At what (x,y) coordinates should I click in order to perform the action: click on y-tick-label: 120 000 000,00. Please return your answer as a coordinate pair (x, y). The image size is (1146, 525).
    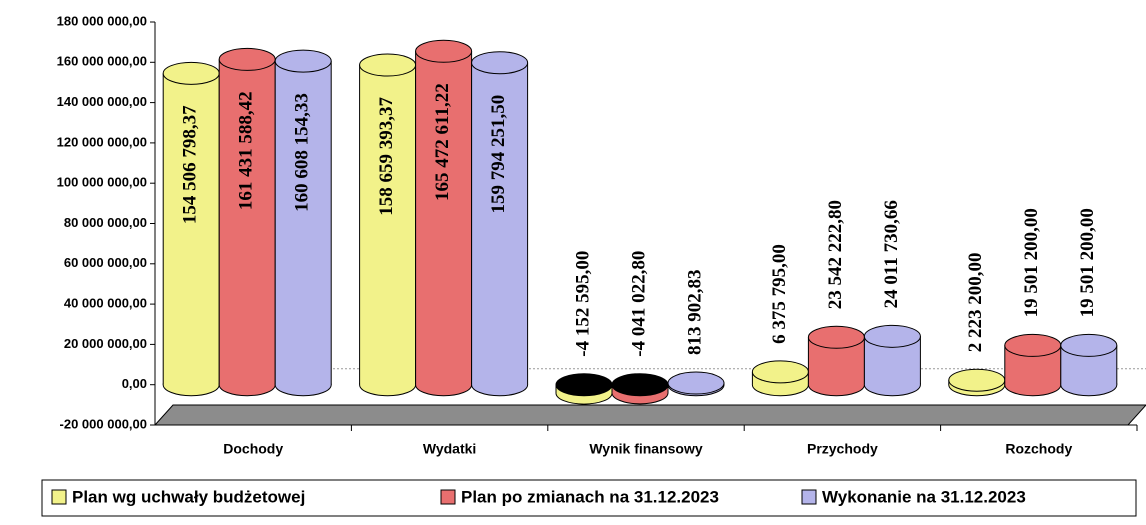
    Looking at the image, I should click on (102, 141).